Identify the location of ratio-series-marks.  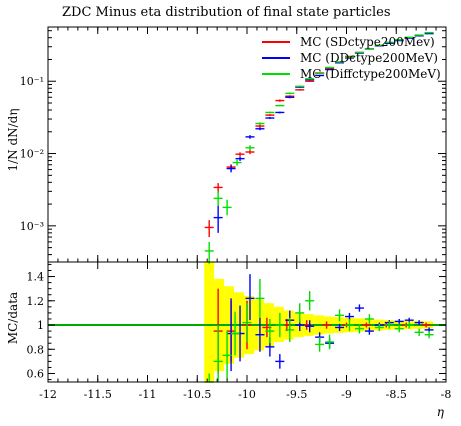
(319, 328).